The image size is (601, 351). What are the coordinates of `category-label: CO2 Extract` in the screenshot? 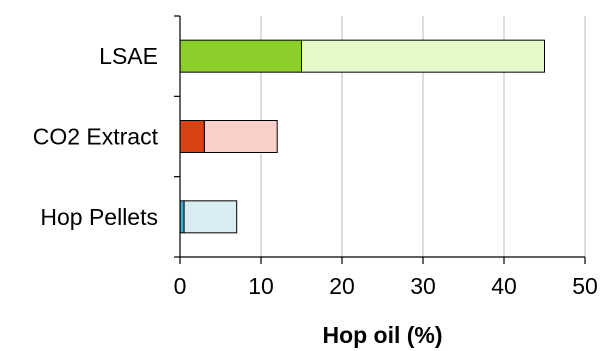 It's located at (96, 137).